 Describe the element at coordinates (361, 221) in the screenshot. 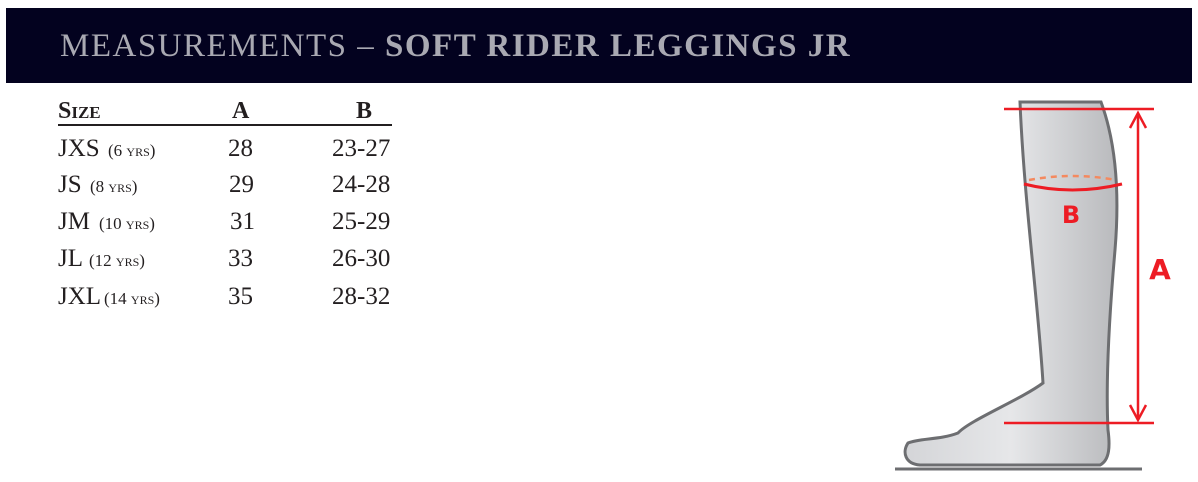

I see `b-cell: 25-29` at that location.